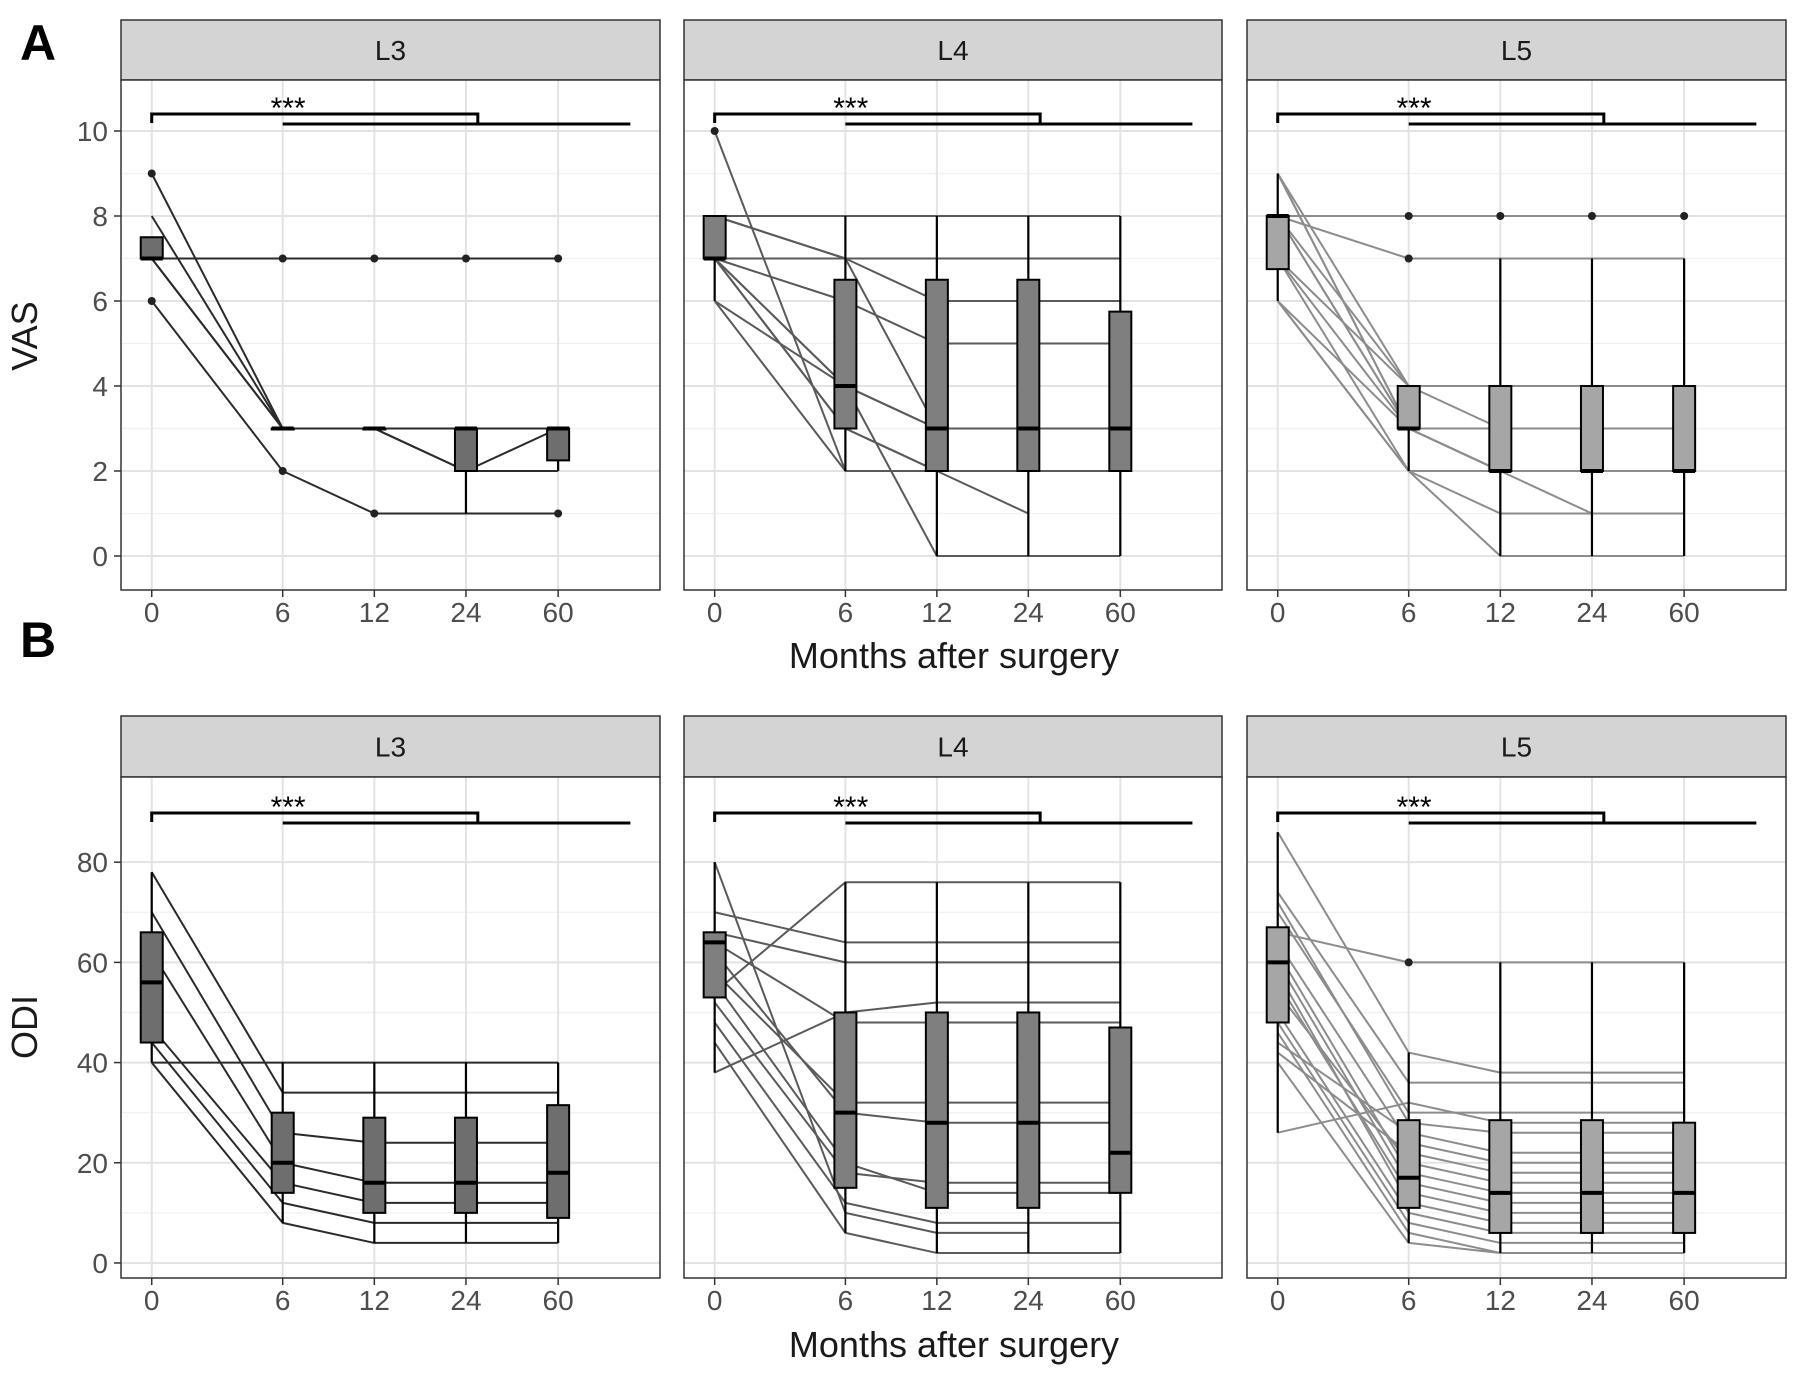  I want to click on y-tick-label: 80, so click(92, 862).